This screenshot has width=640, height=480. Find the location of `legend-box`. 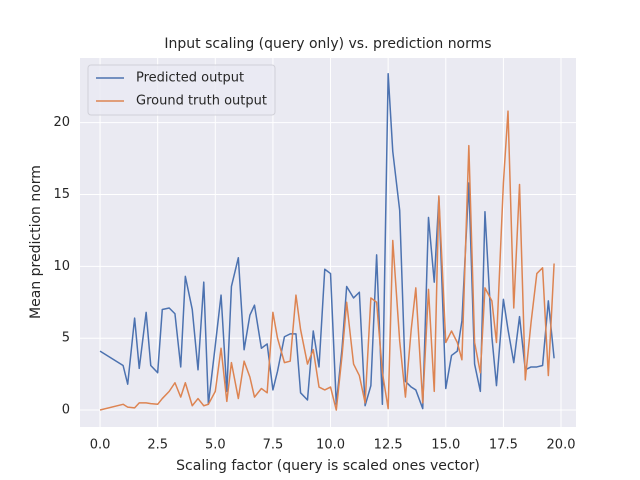

legend-box is located at coordinates (181, 90).